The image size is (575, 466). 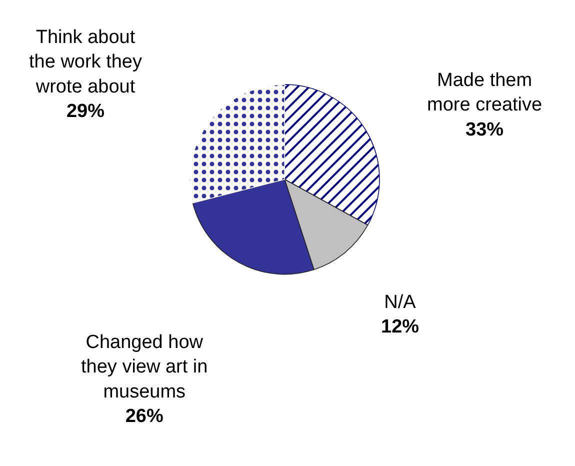 I want to click on slice-label: N/A, so click(x=400, y=302).